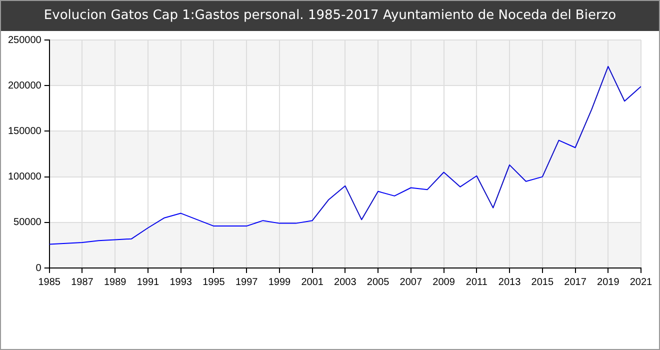  Describe the element at coordinates (312, 282) in the screenshot. I see `x-tick-label: 2001` at that location.